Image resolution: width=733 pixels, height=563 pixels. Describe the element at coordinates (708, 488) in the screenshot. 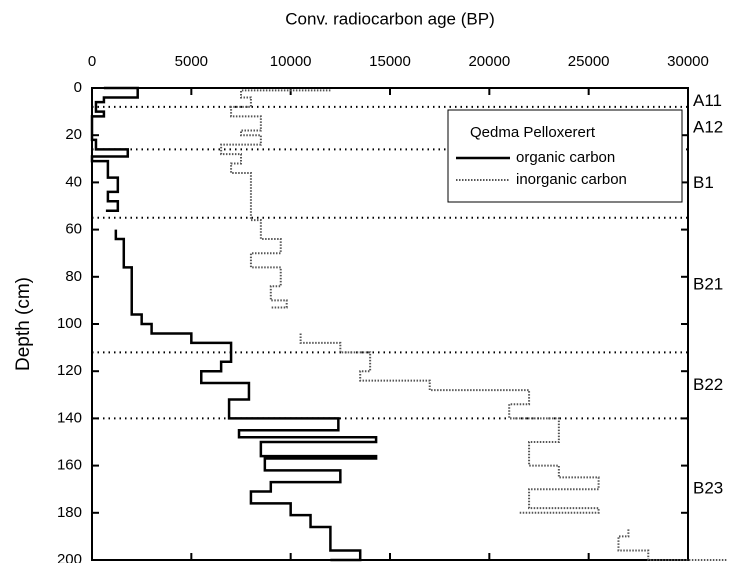

I see `horizon-label: B23` at that location.